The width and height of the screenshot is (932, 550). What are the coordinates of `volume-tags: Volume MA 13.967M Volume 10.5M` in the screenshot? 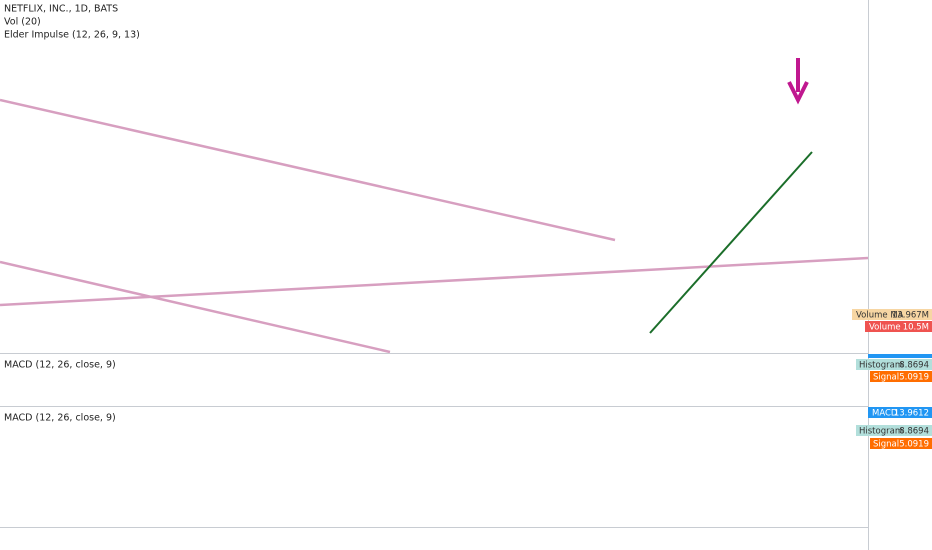 It's located at (892, 321).